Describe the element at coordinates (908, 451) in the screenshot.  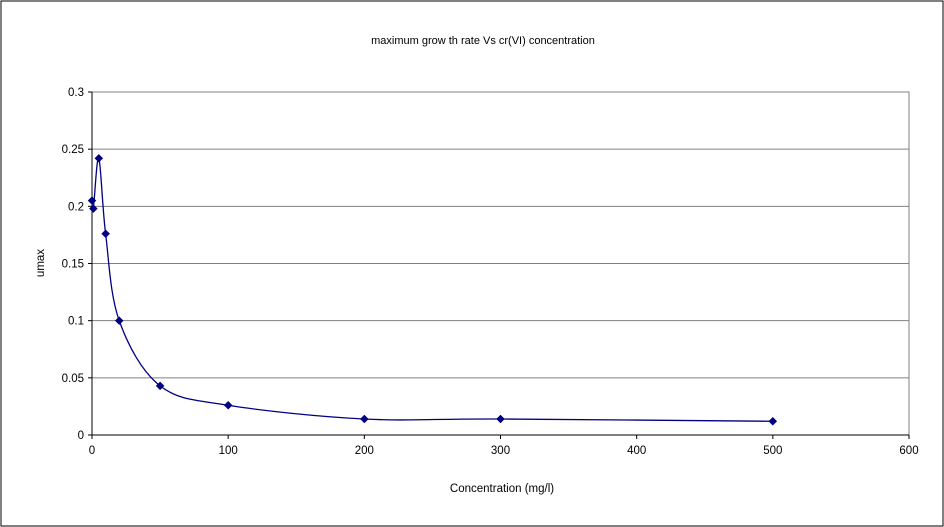
I see `x-tick-label: 600` at that location.